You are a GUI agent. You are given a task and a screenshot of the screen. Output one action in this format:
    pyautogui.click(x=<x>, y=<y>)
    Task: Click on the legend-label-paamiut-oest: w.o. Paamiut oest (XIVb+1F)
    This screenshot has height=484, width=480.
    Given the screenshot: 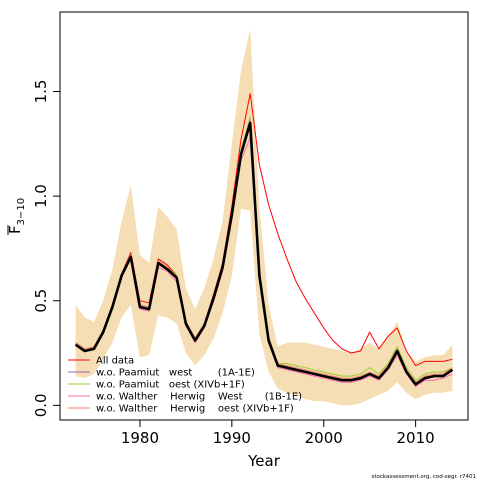 What is the action you would take?
    pyautogui.click(x=170, y=385)
    